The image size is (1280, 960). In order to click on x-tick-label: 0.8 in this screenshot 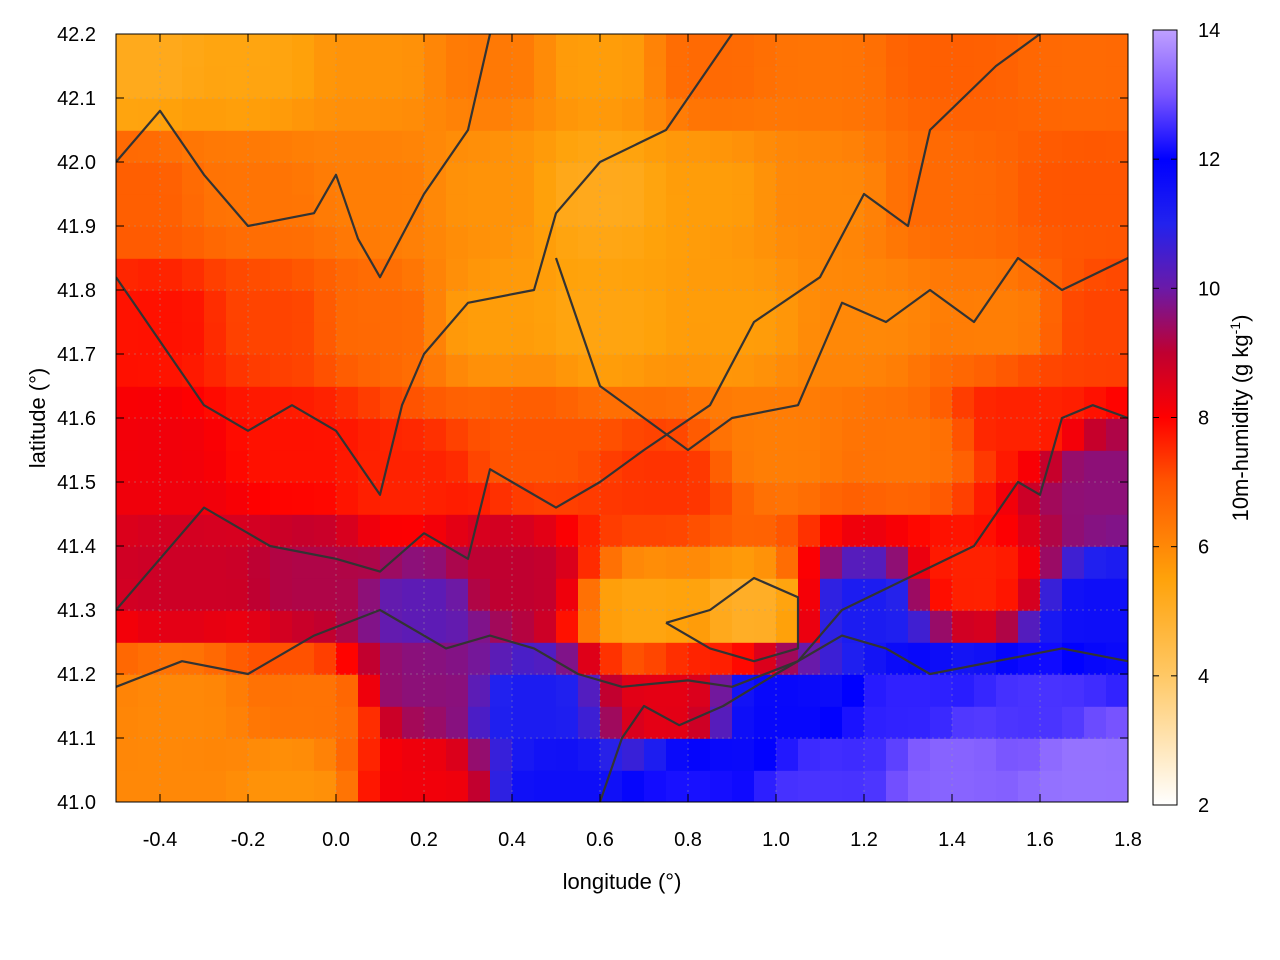, I will do `click(688, 840)`.